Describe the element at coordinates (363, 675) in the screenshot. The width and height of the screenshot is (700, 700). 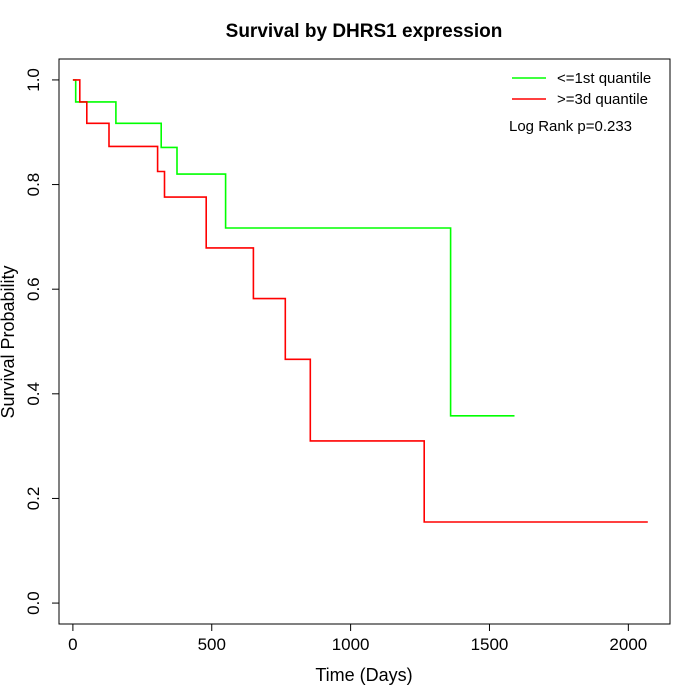
I see `x-axis-label: Time (Days)` at that location.